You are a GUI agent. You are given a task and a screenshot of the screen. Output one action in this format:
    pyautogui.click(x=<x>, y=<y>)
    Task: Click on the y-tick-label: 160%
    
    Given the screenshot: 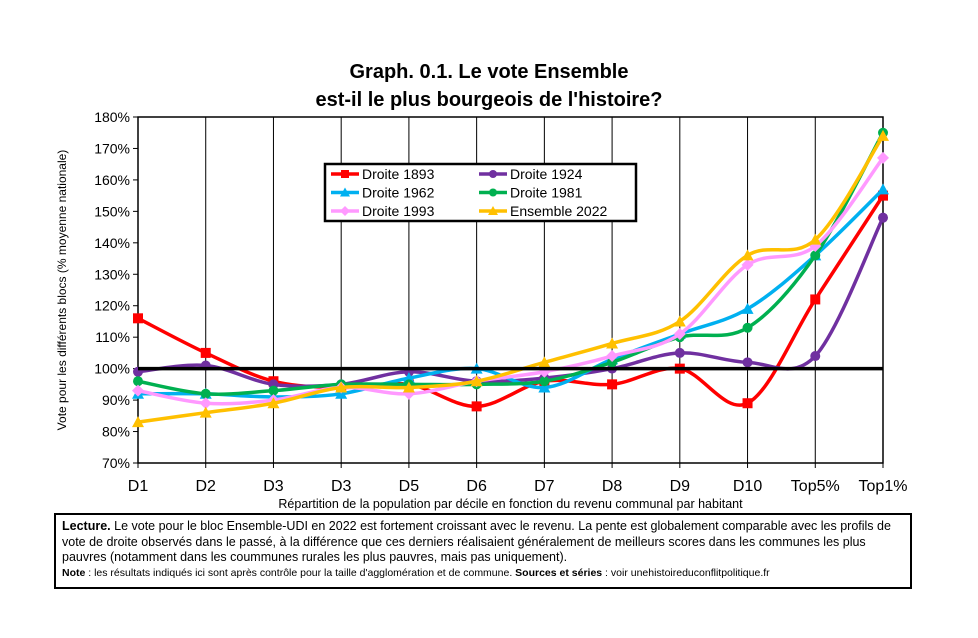 What is the action you would take?
    pyautogui.click(x=112, y=180)
    